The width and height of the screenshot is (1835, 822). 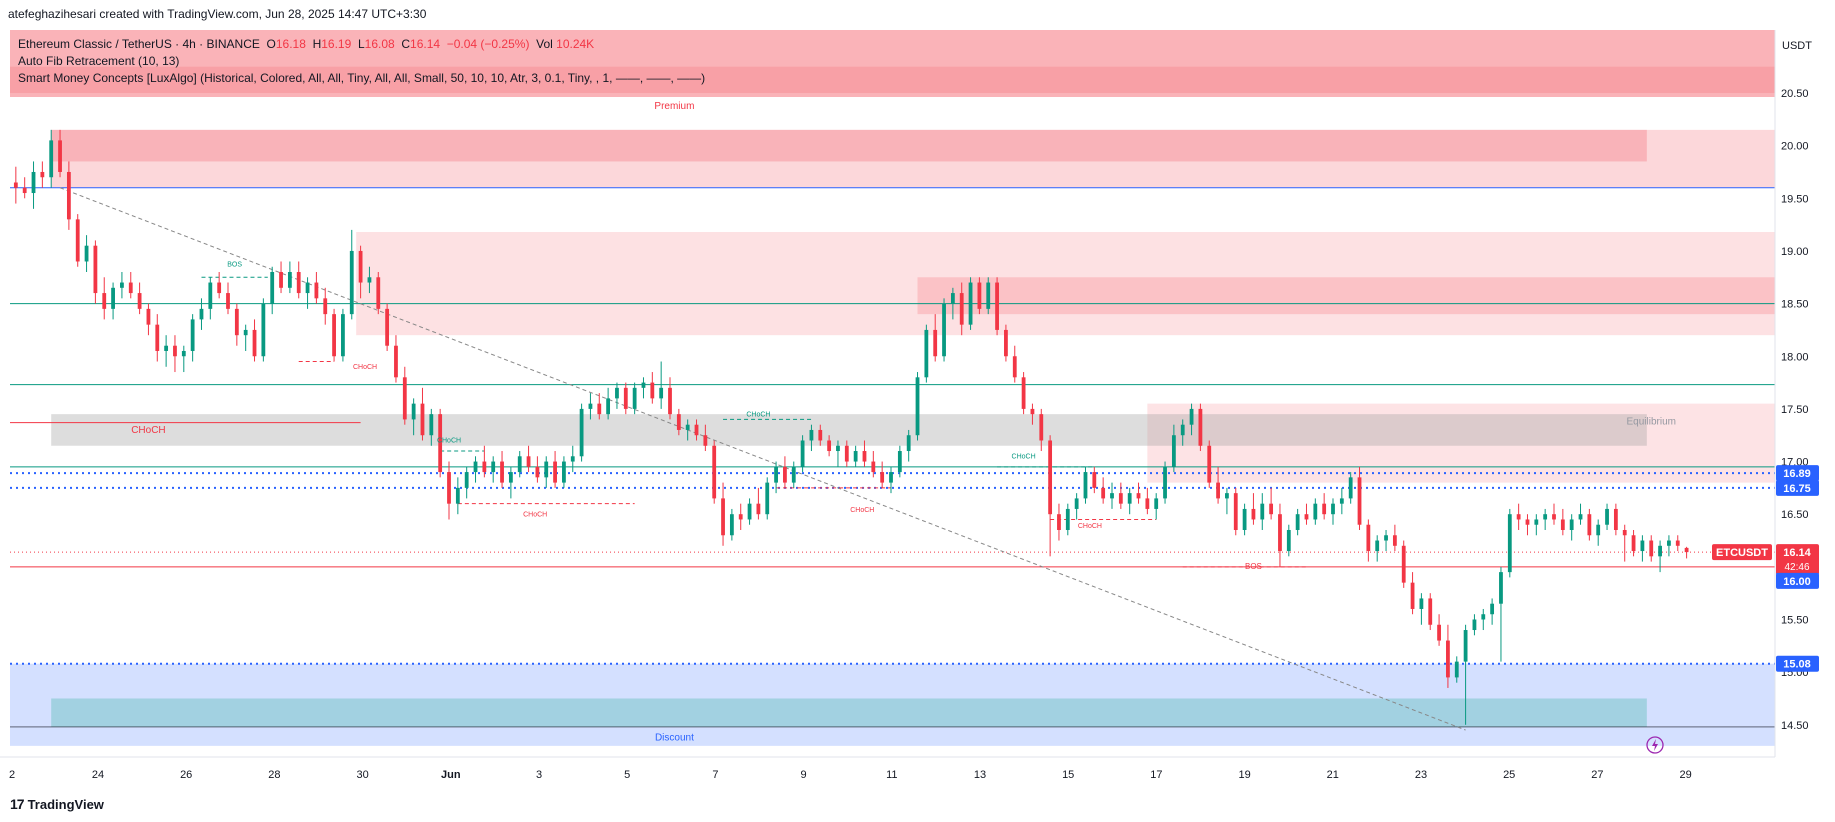 What do you see at coordinates (379, 44) in the screenshot?
I see `legend-low: 16.08` at bounding box center [379, 44].